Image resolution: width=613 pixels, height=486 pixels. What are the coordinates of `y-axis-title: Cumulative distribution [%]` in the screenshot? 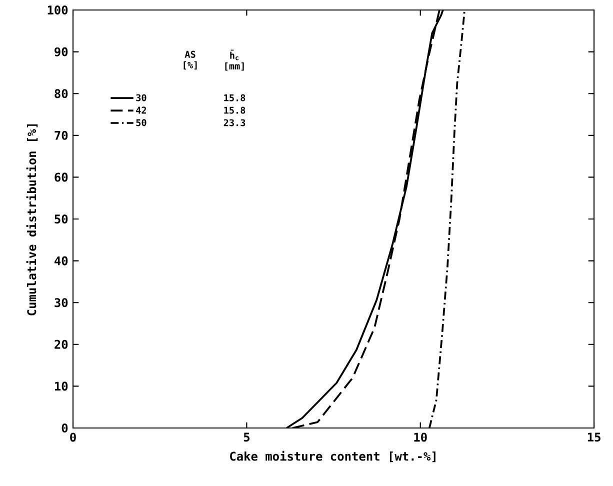 It's located at (32, 220).